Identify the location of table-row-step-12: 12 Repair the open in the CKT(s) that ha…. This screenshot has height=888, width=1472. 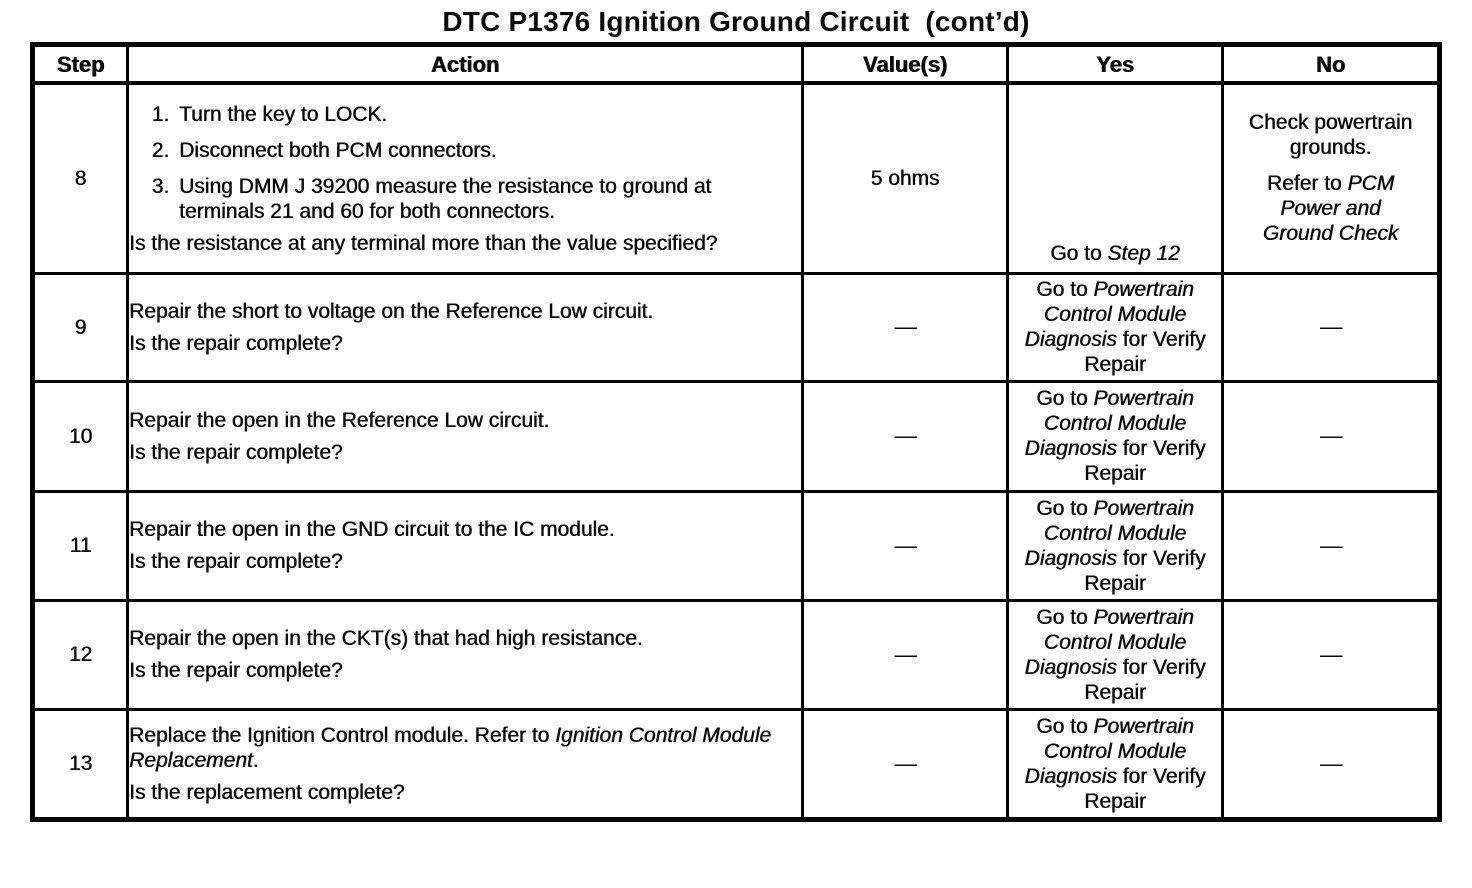
(736, 654).